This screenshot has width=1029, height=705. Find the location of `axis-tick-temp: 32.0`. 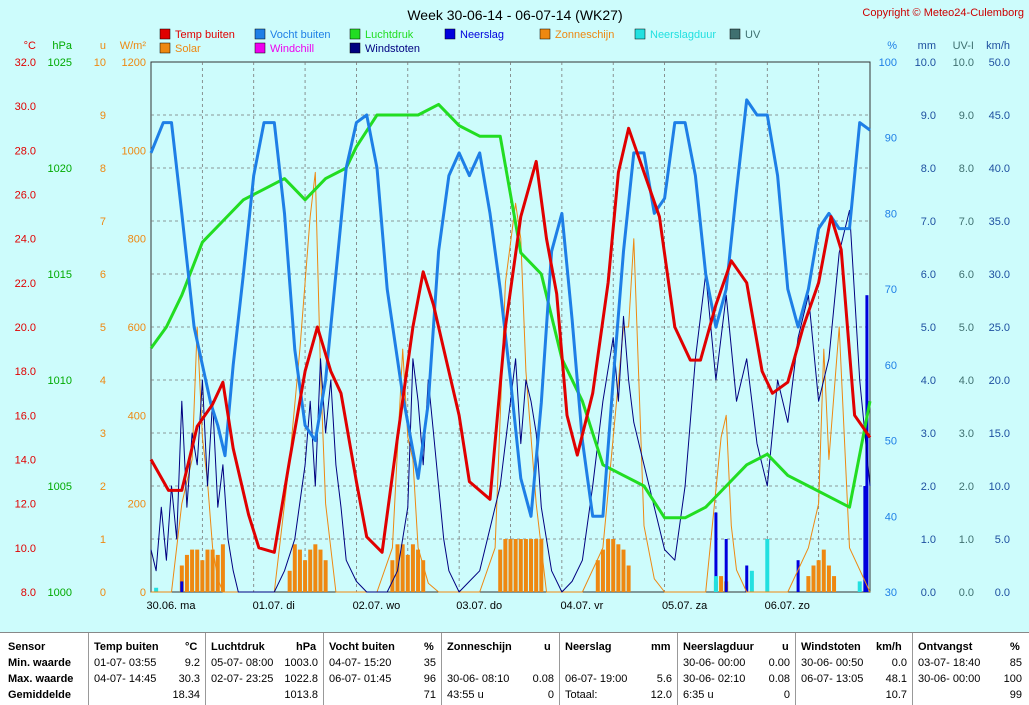

axis-tick-temp: 32.0 is located at coordinates (25, 63).